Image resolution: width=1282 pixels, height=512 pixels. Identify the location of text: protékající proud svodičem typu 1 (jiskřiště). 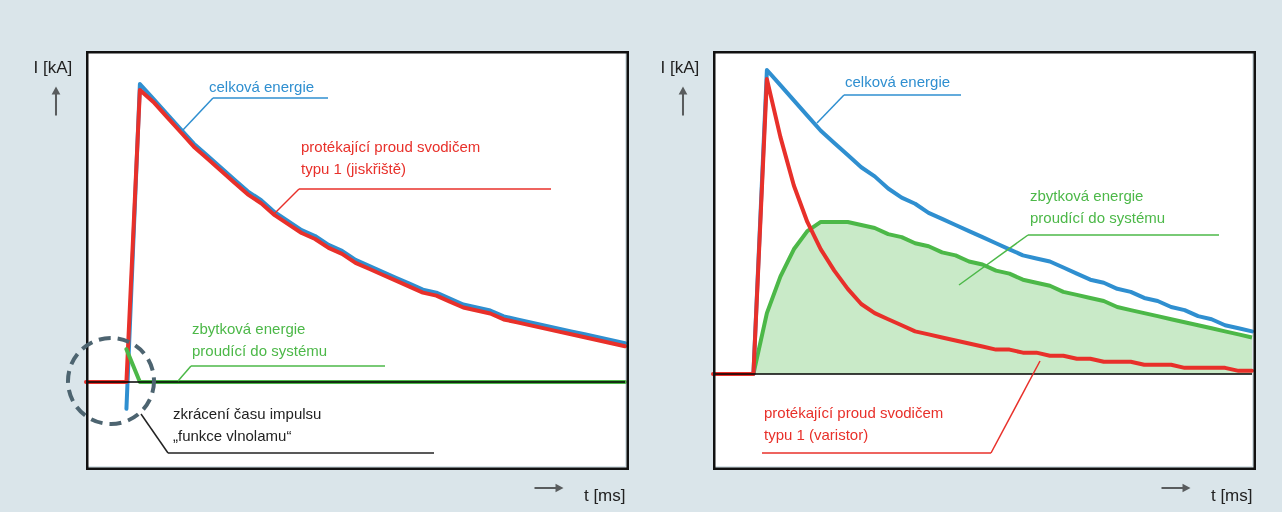
(391, 157).